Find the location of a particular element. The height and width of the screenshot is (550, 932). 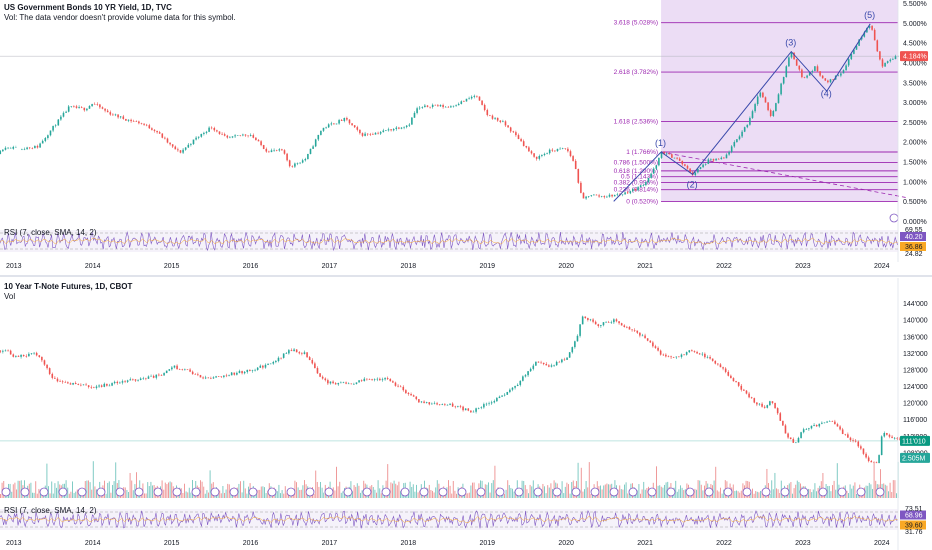

yield-candles-early is located at coordinates (8, 150).